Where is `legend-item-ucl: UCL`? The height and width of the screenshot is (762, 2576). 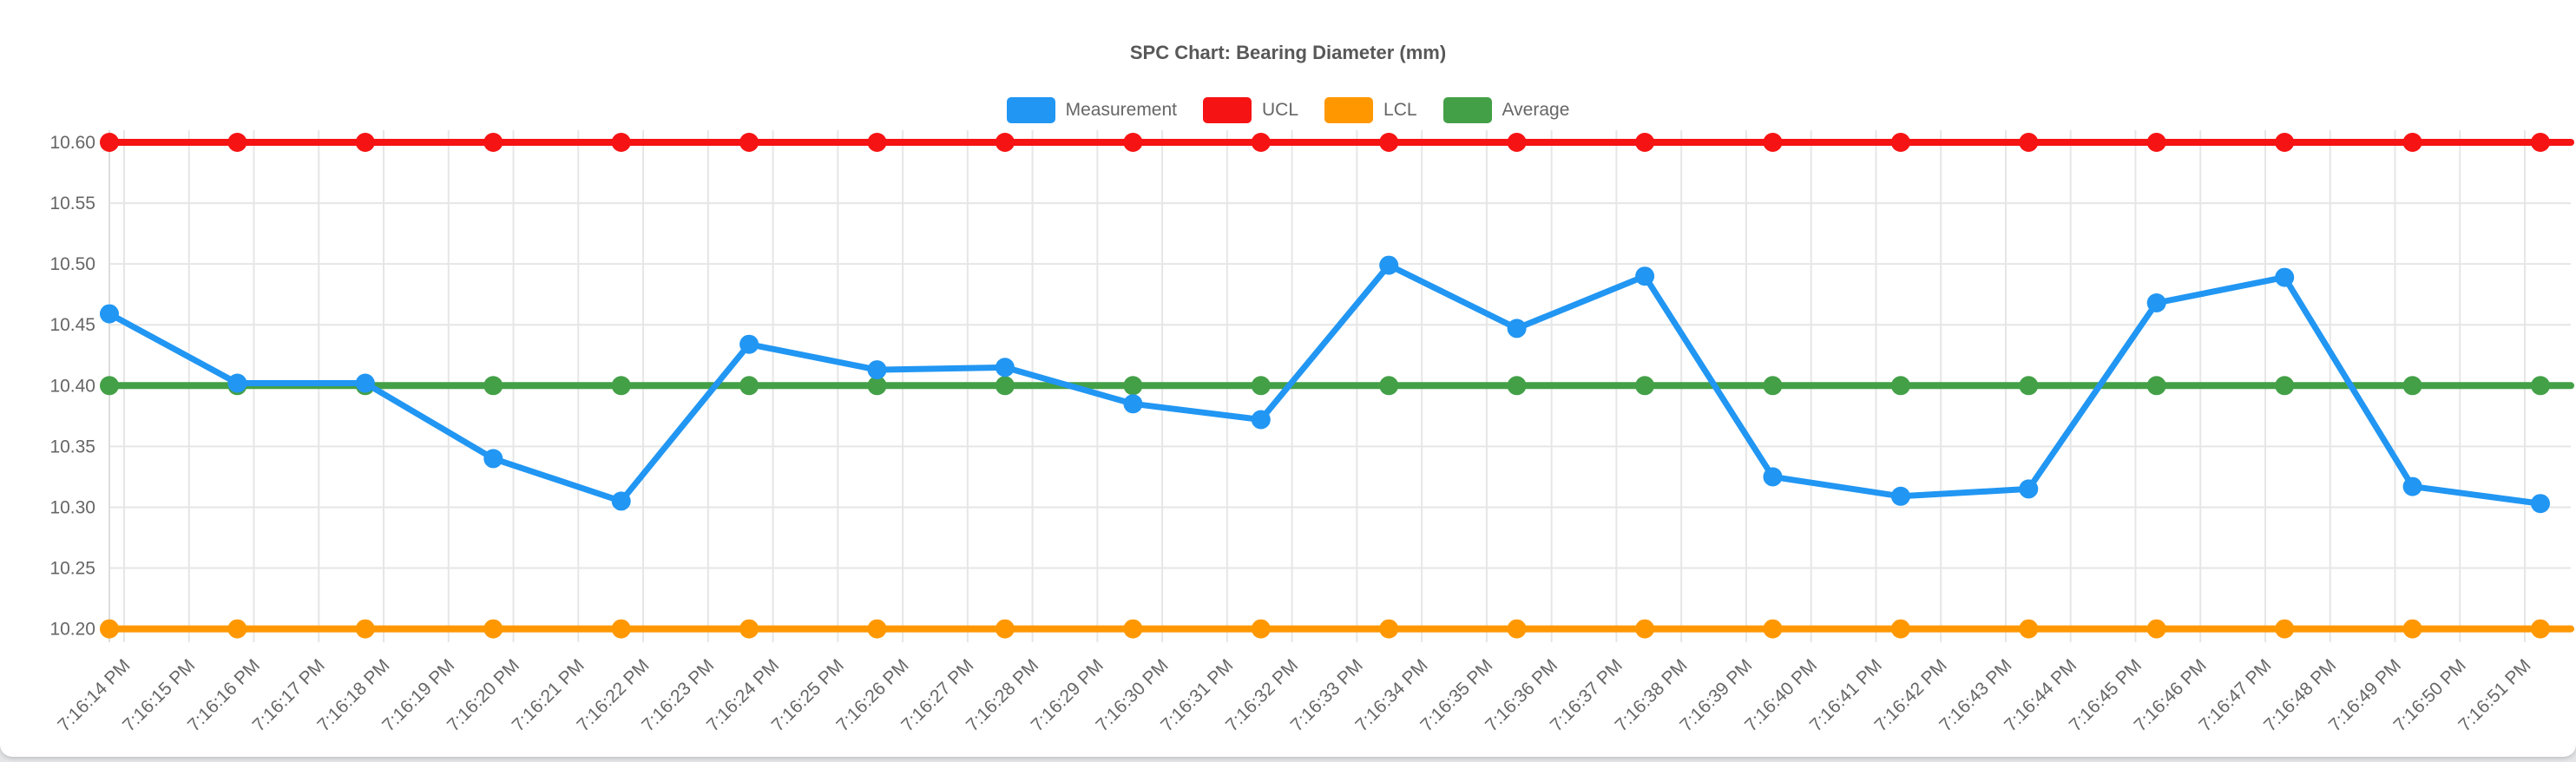 legend-item-ucl: UCL is located at coordinates (1250, 110).